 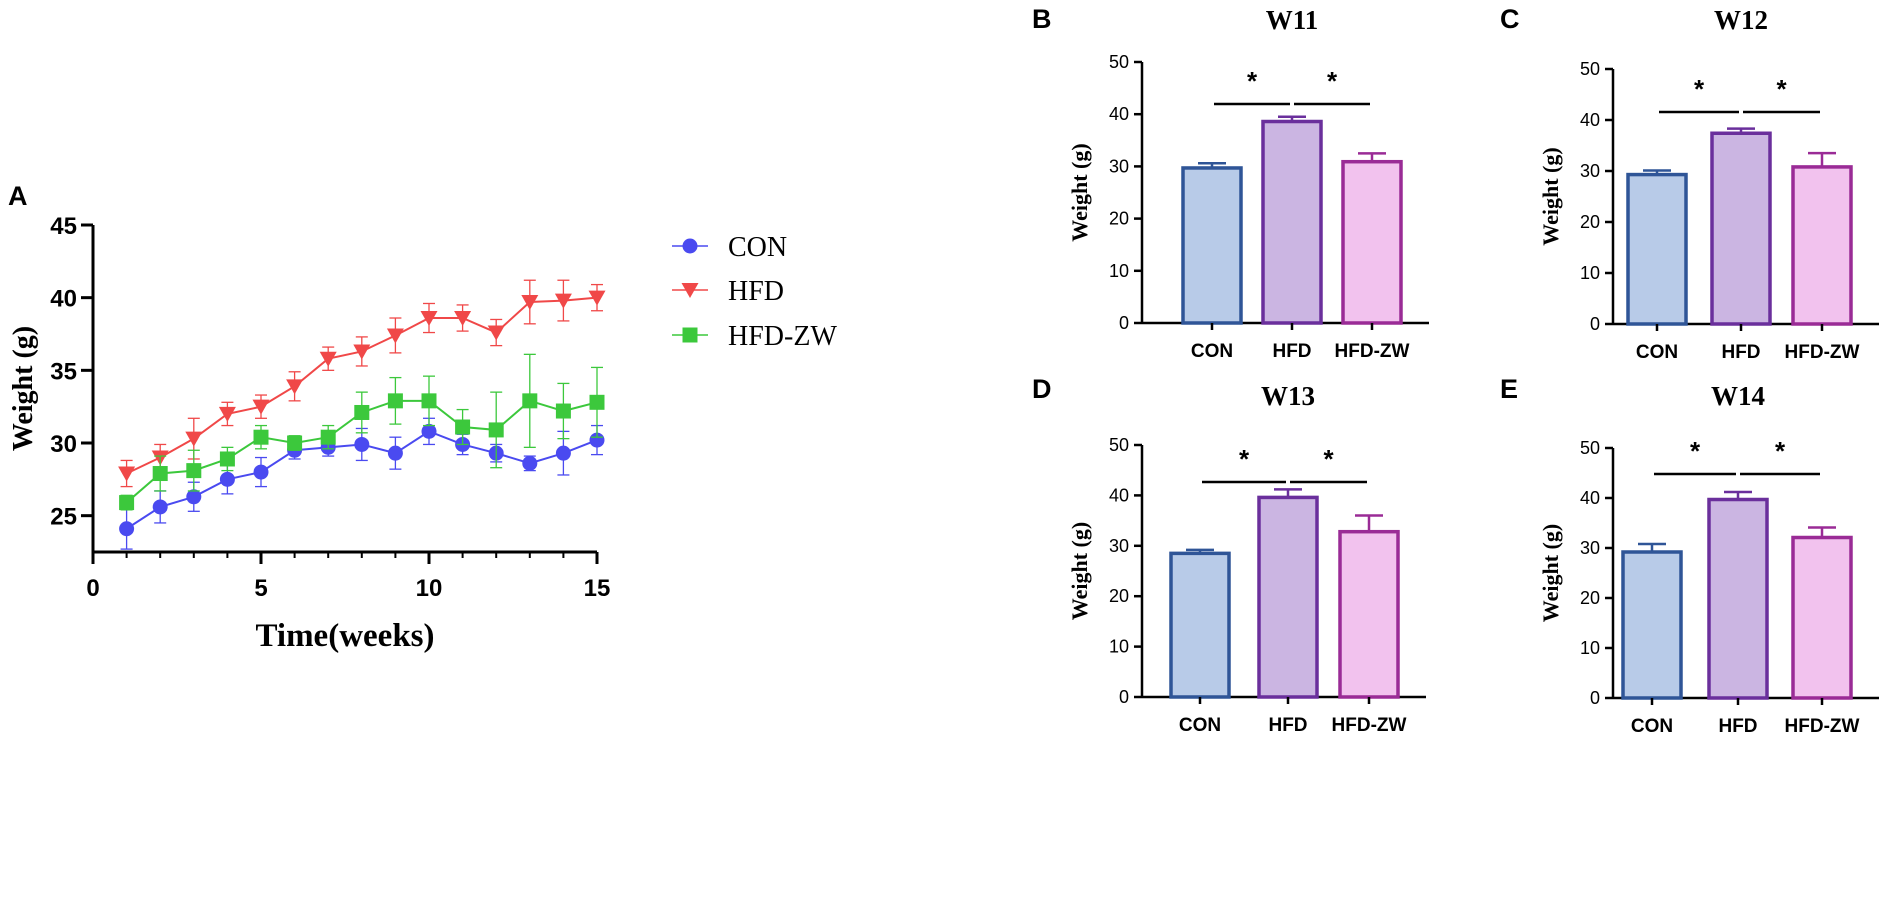 I want to click on y-tick-label-d: 10, so click(x=1119, y=647).